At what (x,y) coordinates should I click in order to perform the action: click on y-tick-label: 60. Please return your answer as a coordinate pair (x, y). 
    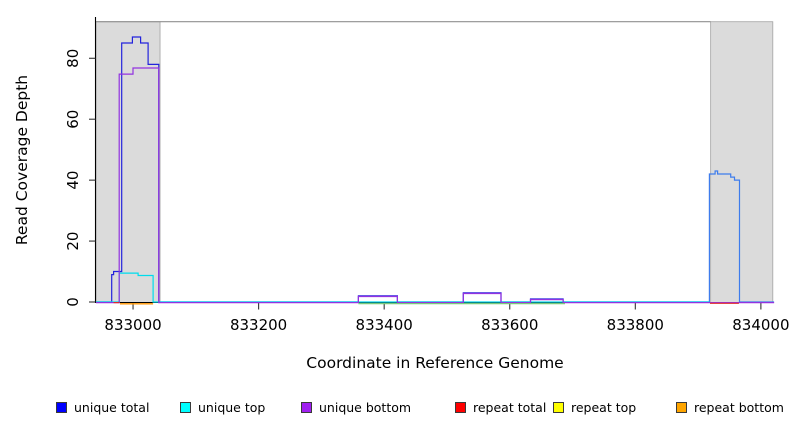
    Looking at the image, I should click on (73, 119).